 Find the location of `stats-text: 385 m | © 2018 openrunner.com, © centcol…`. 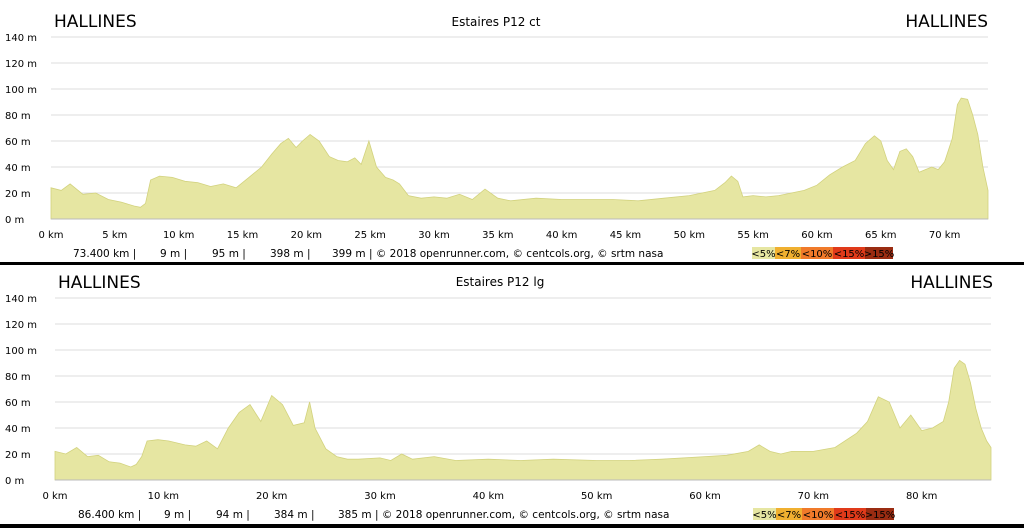

stats-text: 385 m | © 2018 openrunner.com, © centcol… is located at coordinates (503, 515).